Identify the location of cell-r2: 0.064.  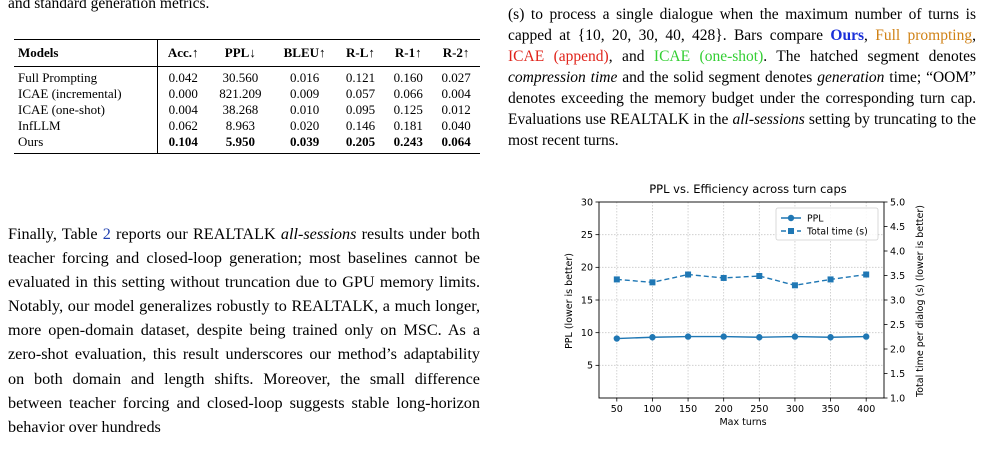
(456, 144).